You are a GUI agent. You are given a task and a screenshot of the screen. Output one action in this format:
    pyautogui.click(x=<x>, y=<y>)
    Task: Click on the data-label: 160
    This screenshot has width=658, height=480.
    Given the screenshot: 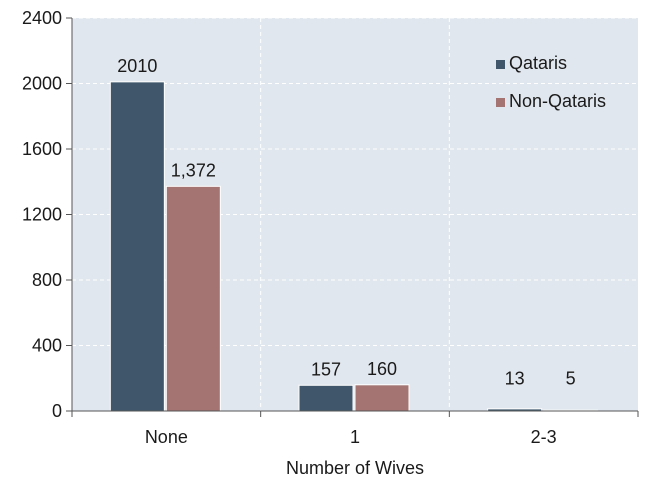 What is the action you would take?
    pyautogui.click(x=382, y=369)
    